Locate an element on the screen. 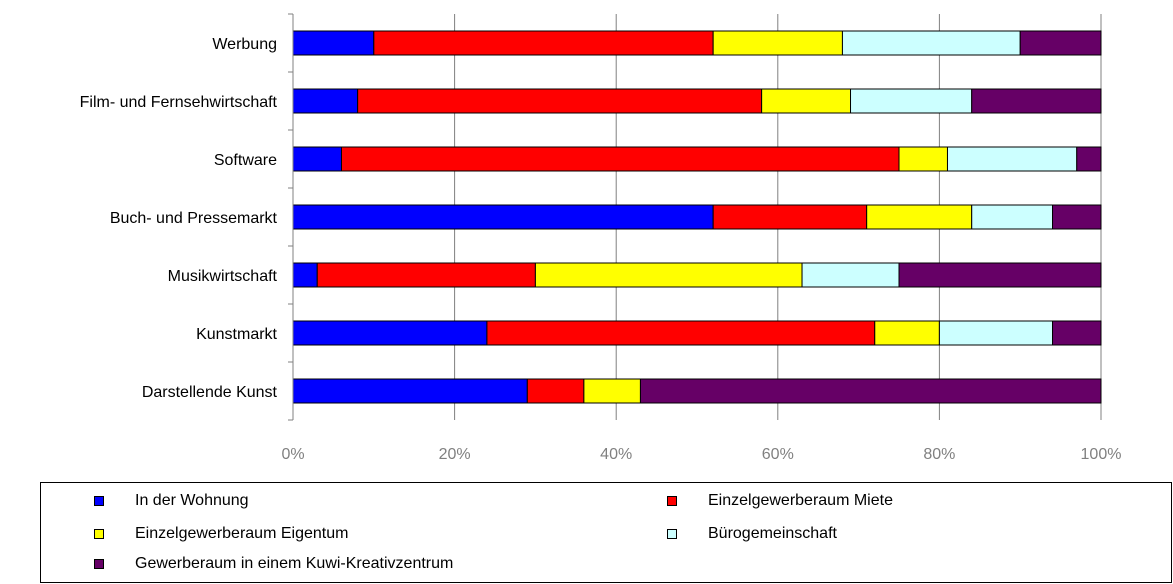 The height and width of the screenshot is (584, 1173). legend-item-einzelgewerberaum-miete: Einzelgewerberaum Miete is located at coordinates (780, 501).